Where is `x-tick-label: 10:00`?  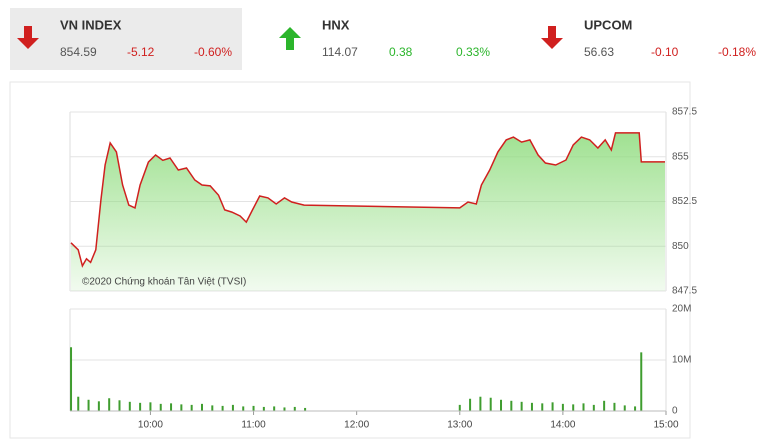
x-tick-label: 10:00 is located at coordinates (150, 425).